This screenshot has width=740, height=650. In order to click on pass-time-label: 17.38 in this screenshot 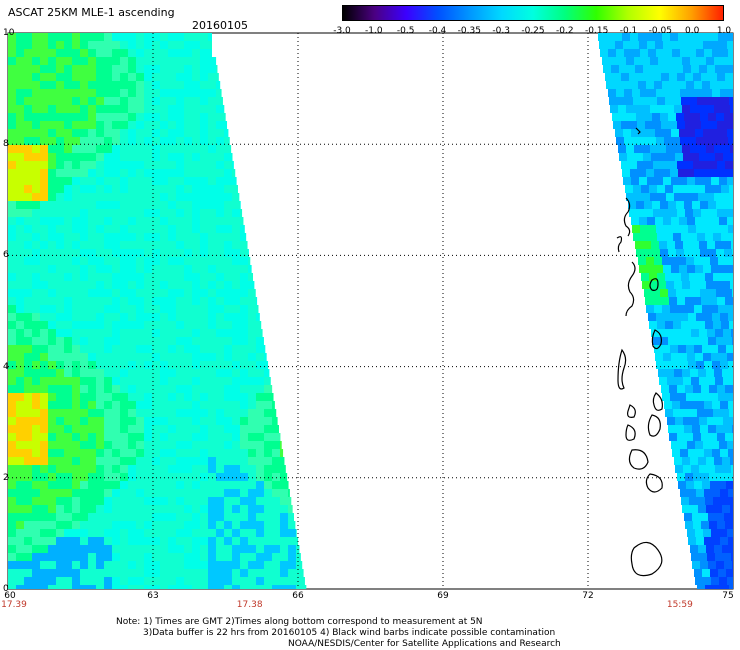, I will do `click(249, 605)`.